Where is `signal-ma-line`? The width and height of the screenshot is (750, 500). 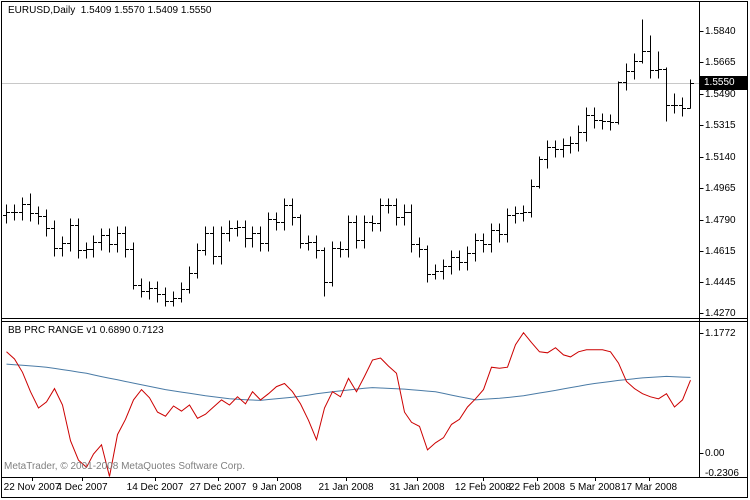 signal-ma-line is located at coordinates (348, 382).